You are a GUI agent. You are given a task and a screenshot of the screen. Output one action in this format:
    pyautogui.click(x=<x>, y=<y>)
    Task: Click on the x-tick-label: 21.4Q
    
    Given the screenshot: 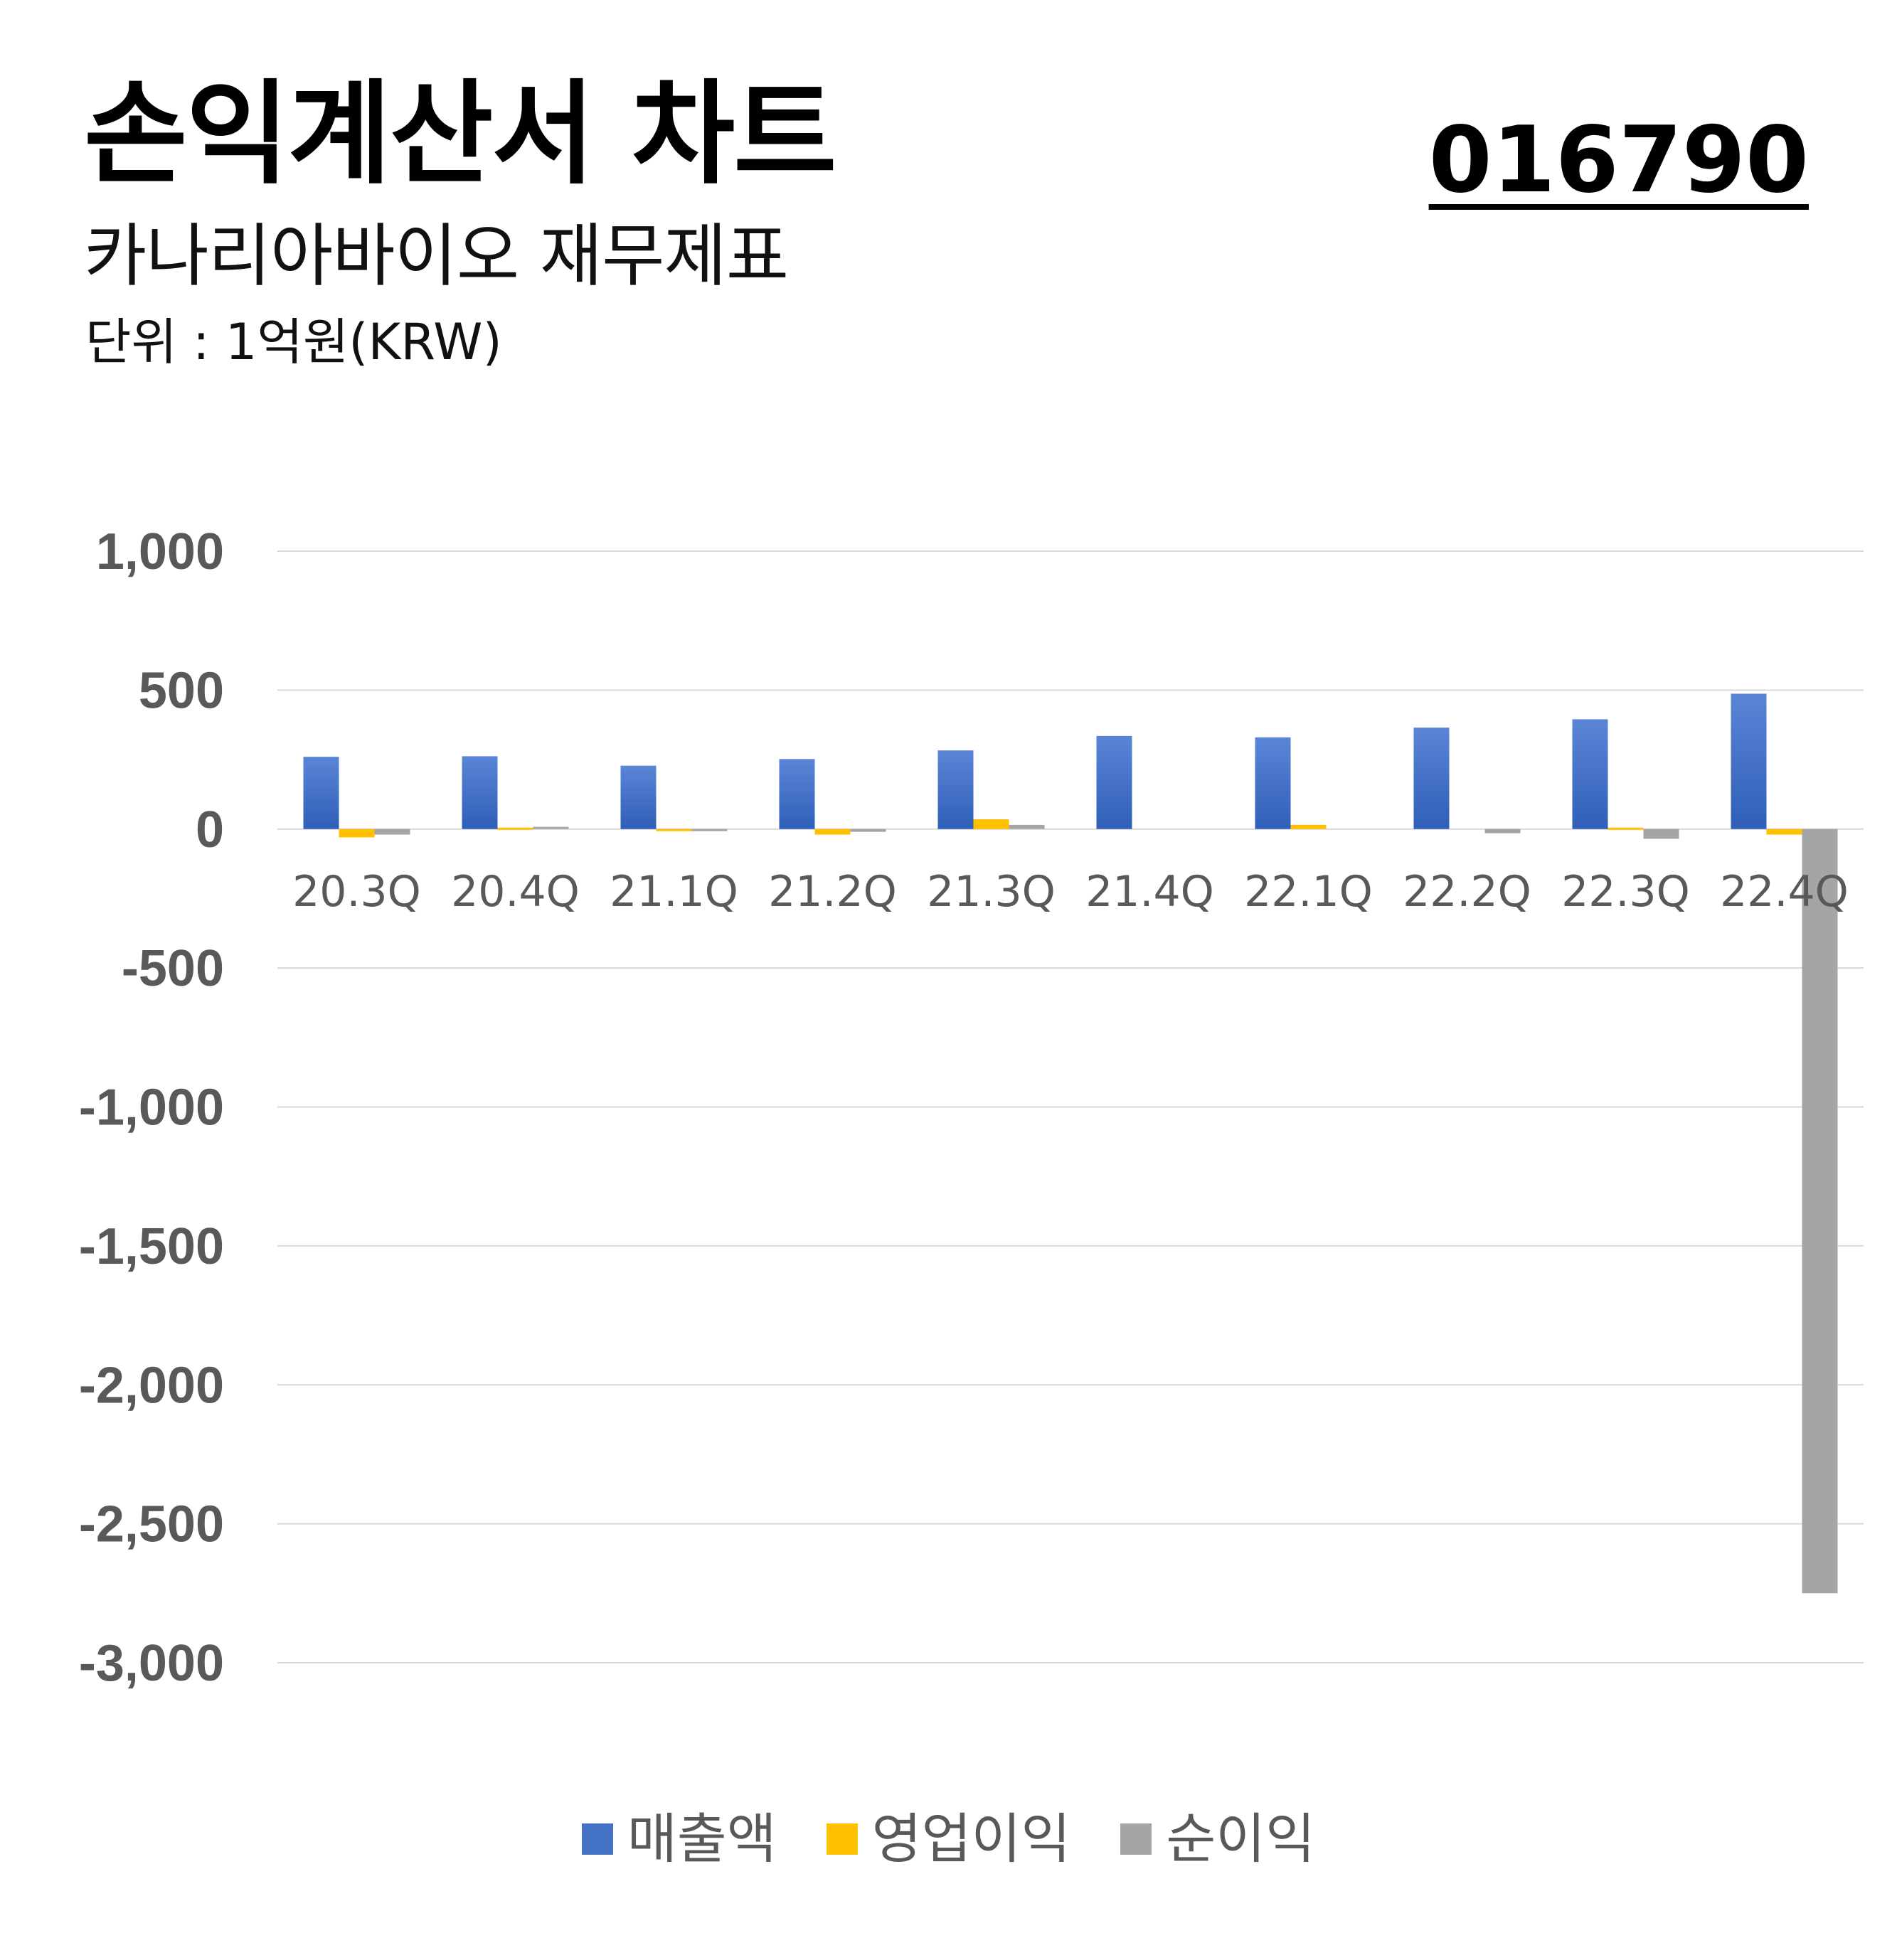 What is the action you would take?
    pyautogui.click(x=1150, y=892)
    